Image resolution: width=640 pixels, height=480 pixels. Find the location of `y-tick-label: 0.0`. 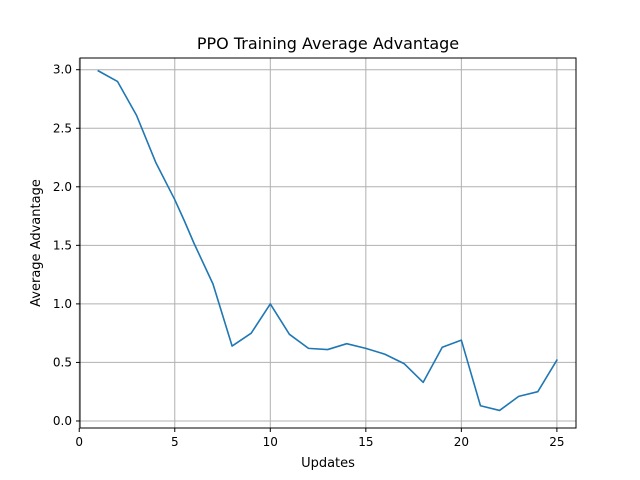

y-tick-label: 0.0 is located at coordinates (62, 421).